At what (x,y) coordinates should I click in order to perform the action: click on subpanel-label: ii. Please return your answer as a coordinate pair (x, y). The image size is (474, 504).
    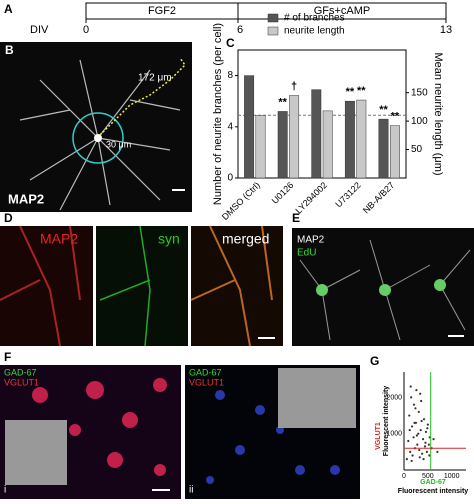
    Looking at the image, I should click on (191, 490).